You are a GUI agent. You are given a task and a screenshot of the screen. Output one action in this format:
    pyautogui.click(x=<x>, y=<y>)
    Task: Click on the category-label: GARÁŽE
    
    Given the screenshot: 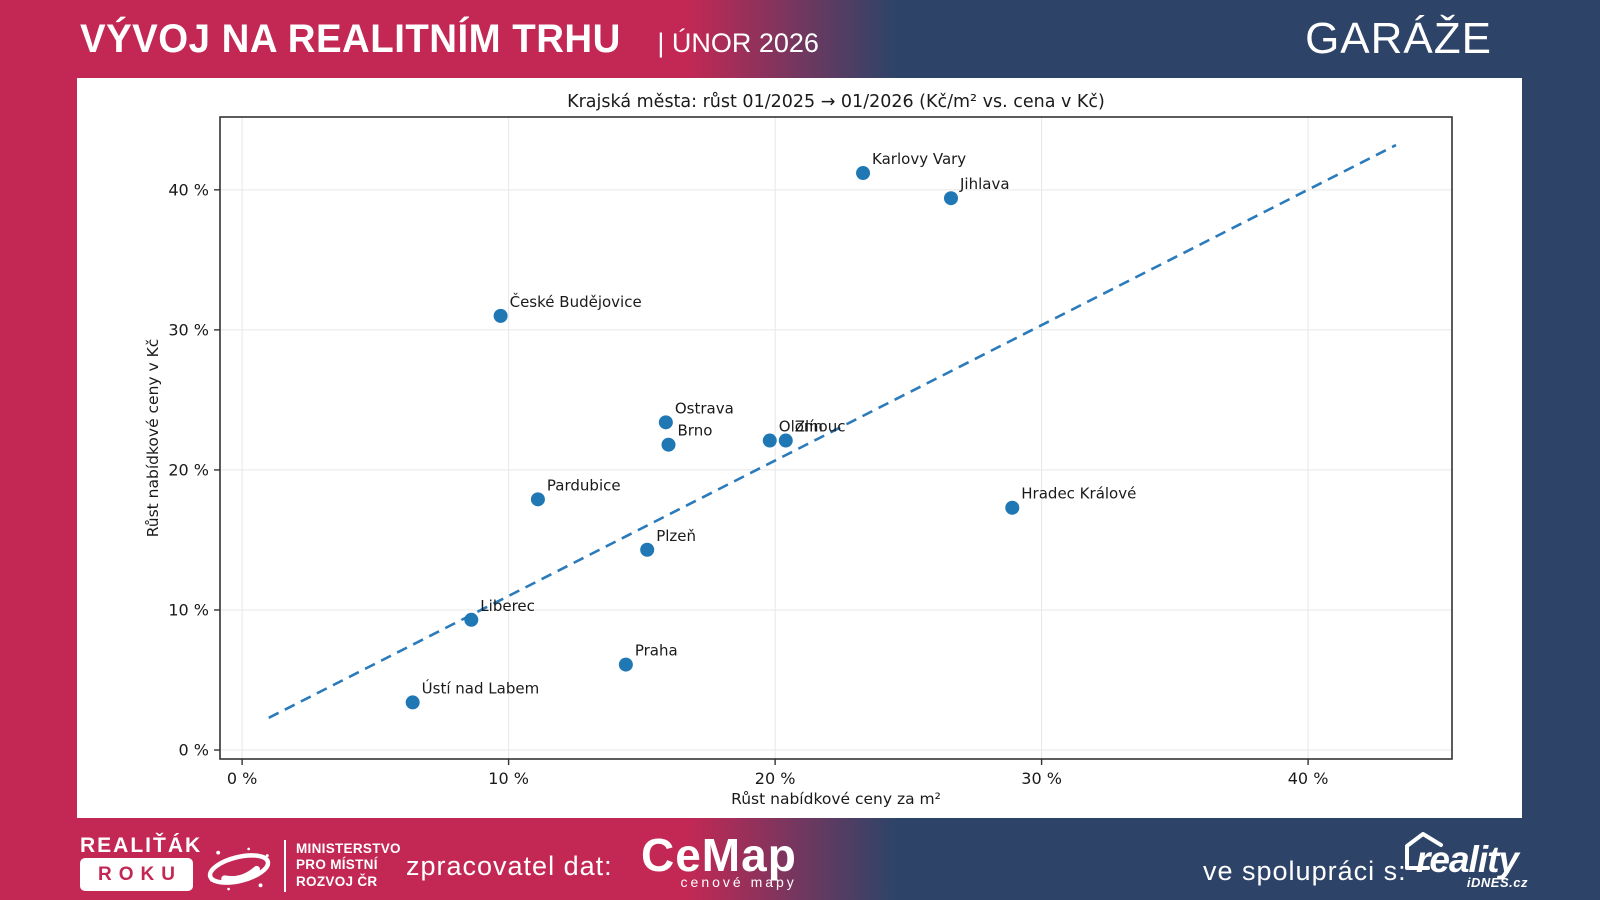 What is the action you would take?
    pyautogui.click(x=1398, y=38)
    